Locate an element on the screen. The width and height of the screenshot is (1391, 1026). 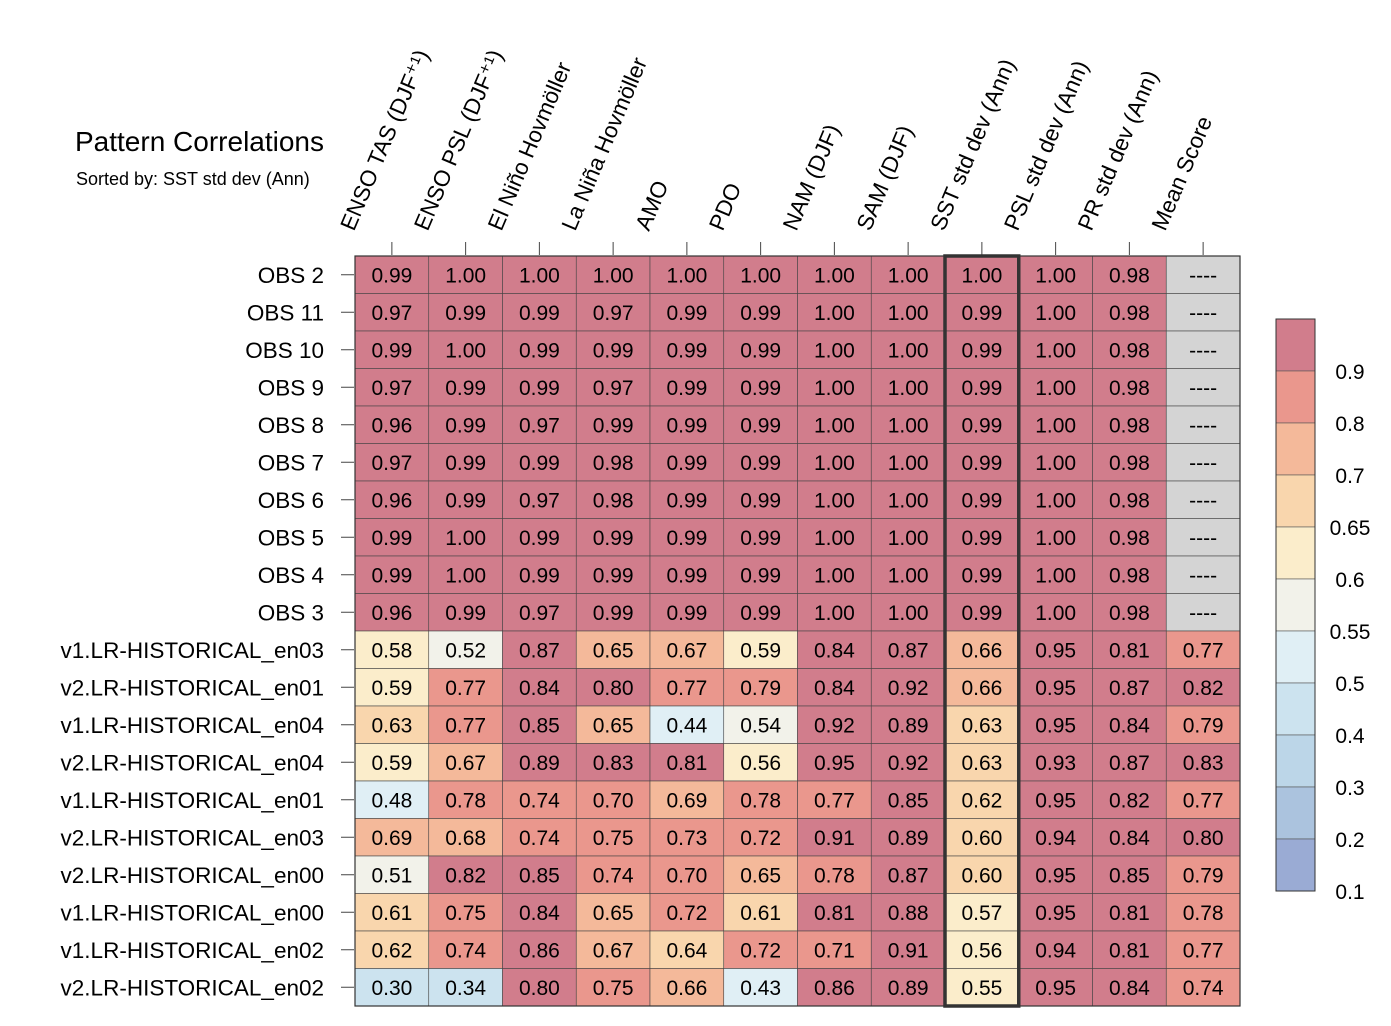
cell-value-label: 0.78 is located at coordinates (1203, 913).